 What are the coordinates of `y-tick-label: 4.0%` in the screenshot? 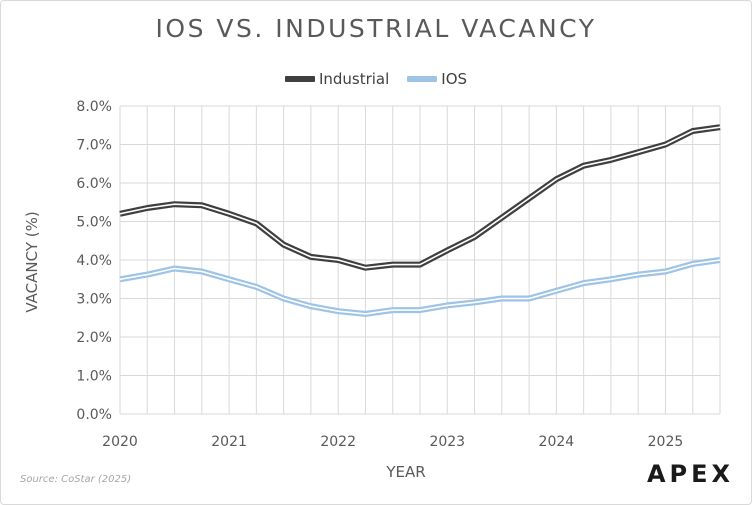 It's located at (94, 261).